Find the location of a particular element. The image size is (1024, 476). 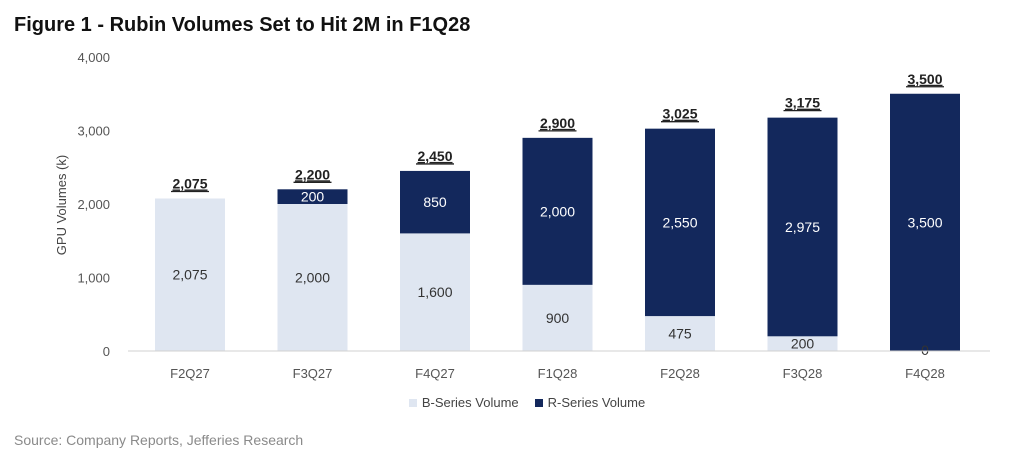

data-label-total: 3,500 is located at coordinates (924, 79).